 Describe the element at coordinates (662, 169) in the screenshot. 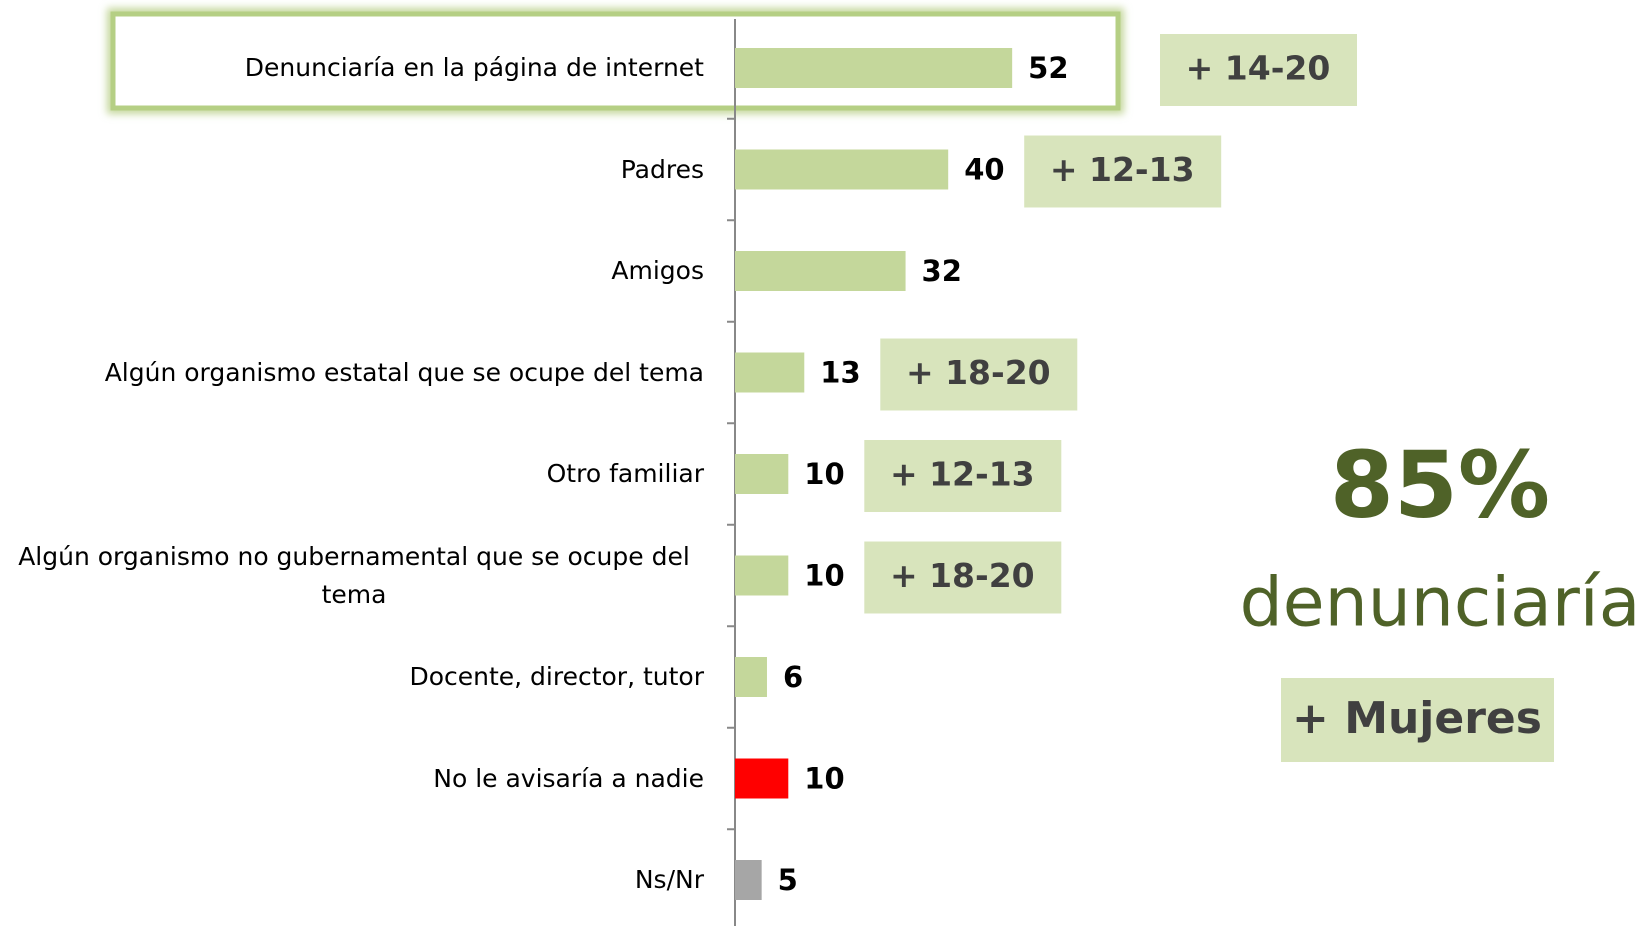

I see `category-text: Padres` at that location.